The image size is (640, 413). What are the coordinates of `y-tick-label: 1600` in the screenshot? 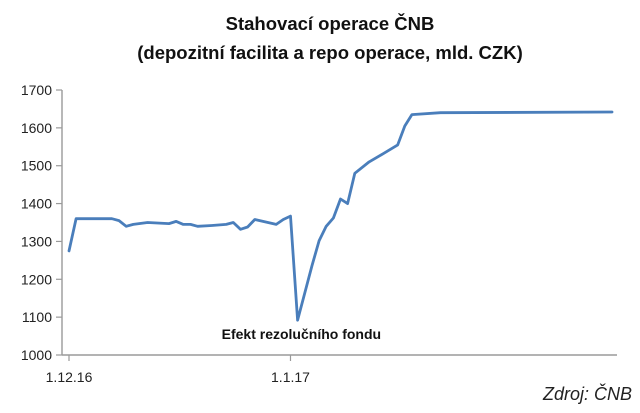 It's located at (36, 128).